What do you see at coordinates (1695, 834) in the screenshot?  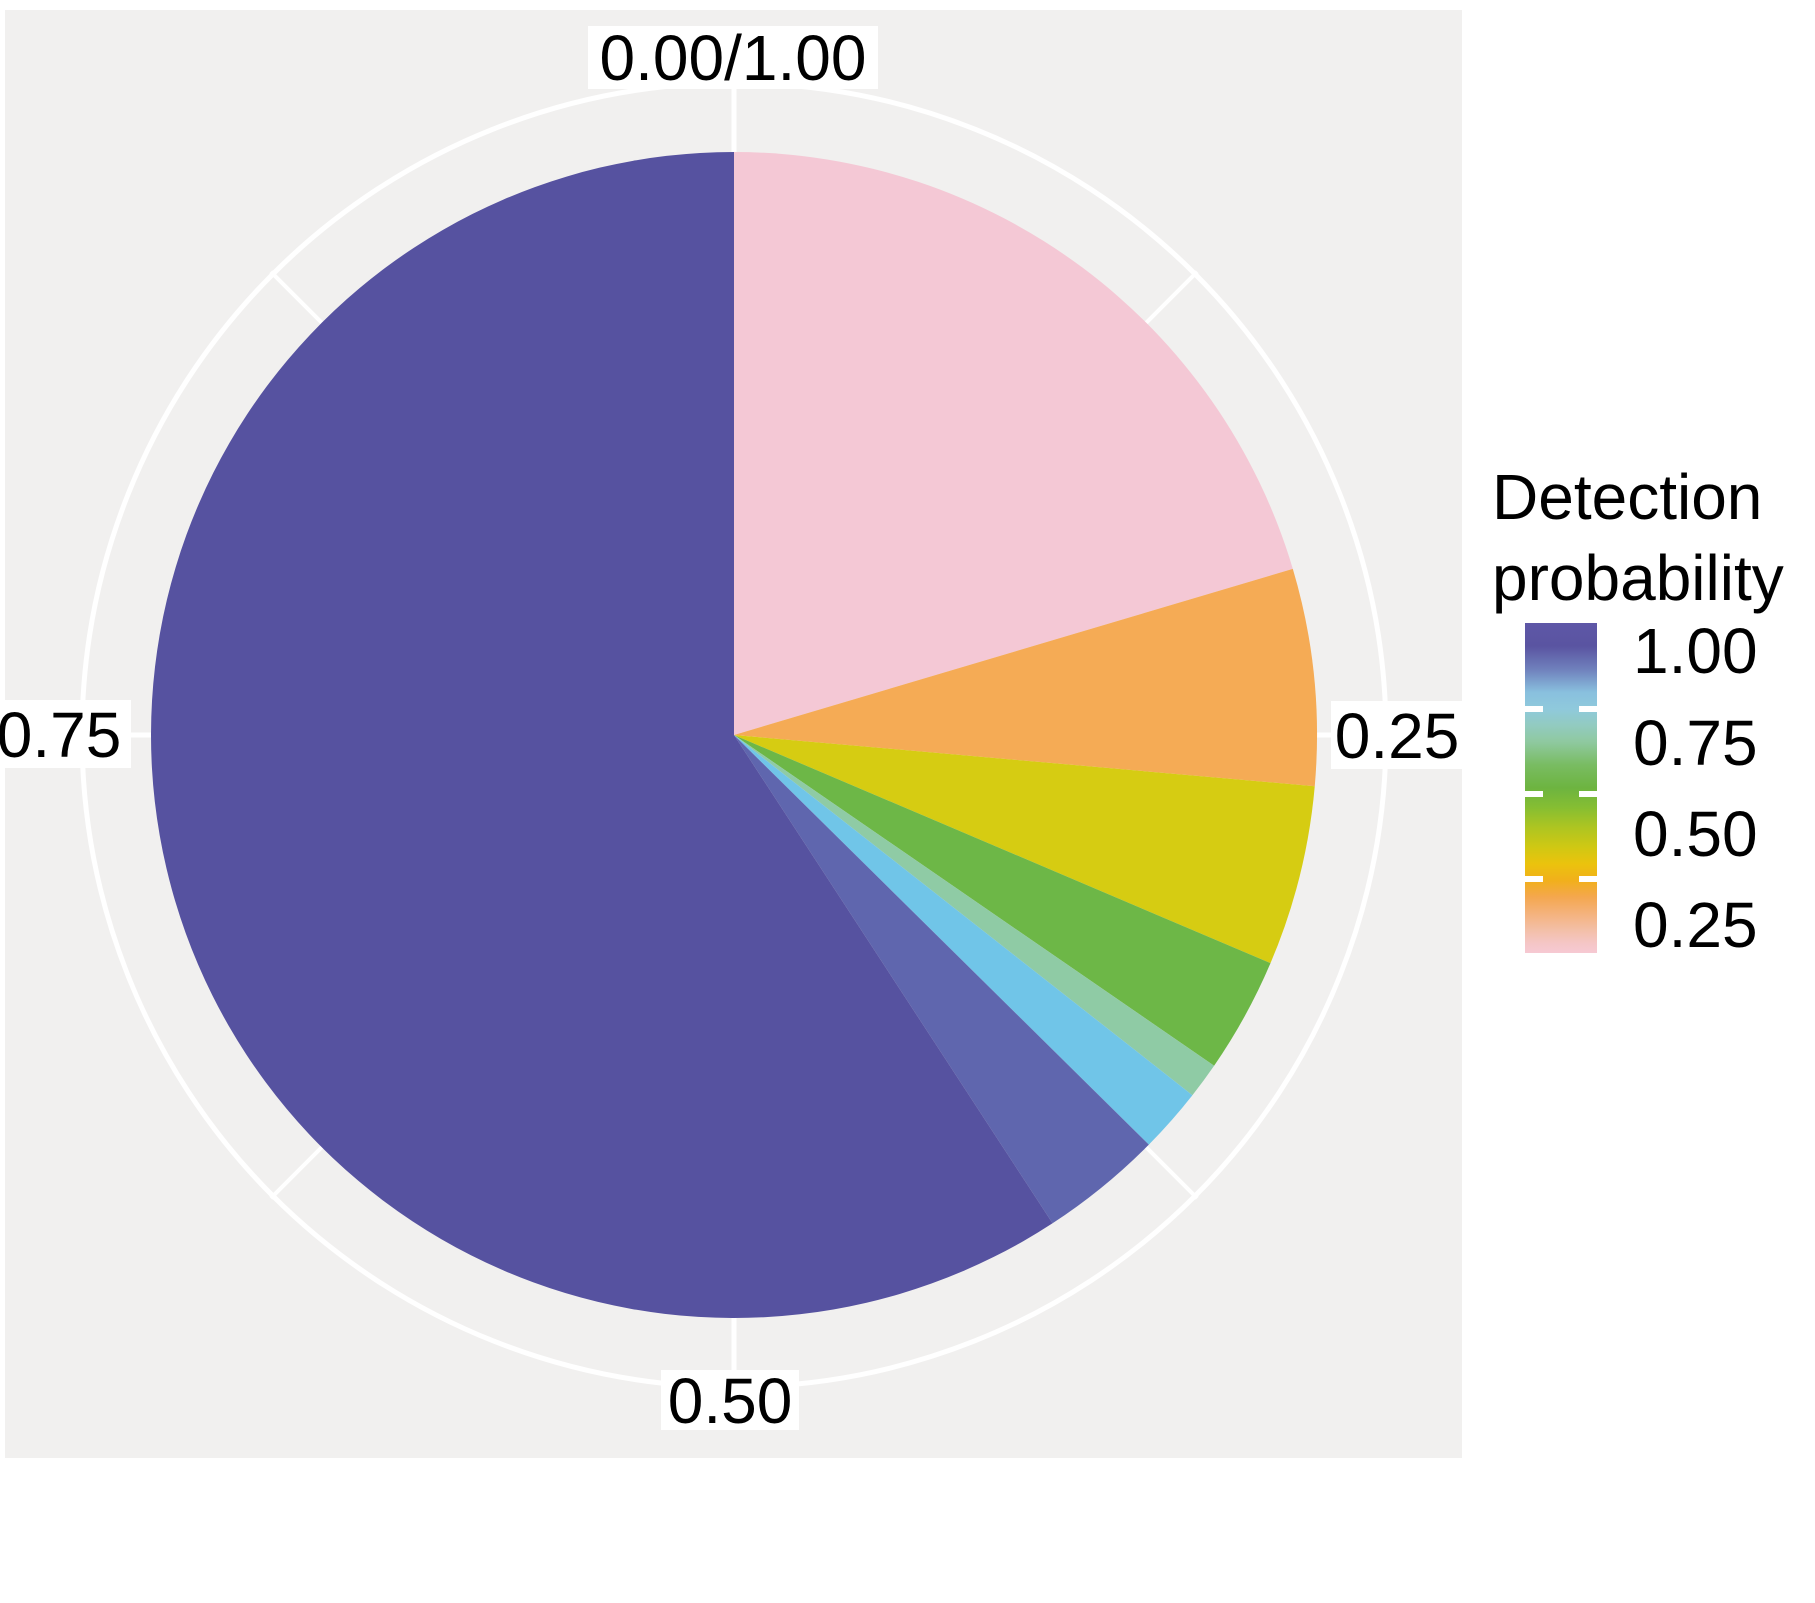 I see `legend-label-050: 0.50` at bounding box center [1695, 834].